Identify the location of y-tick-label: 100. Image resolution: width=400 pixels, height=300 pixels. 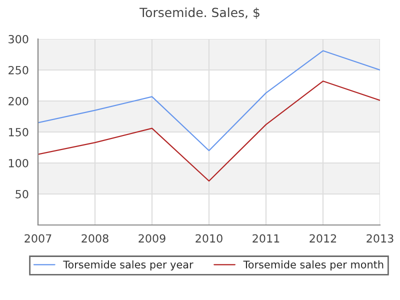
(18, 163).